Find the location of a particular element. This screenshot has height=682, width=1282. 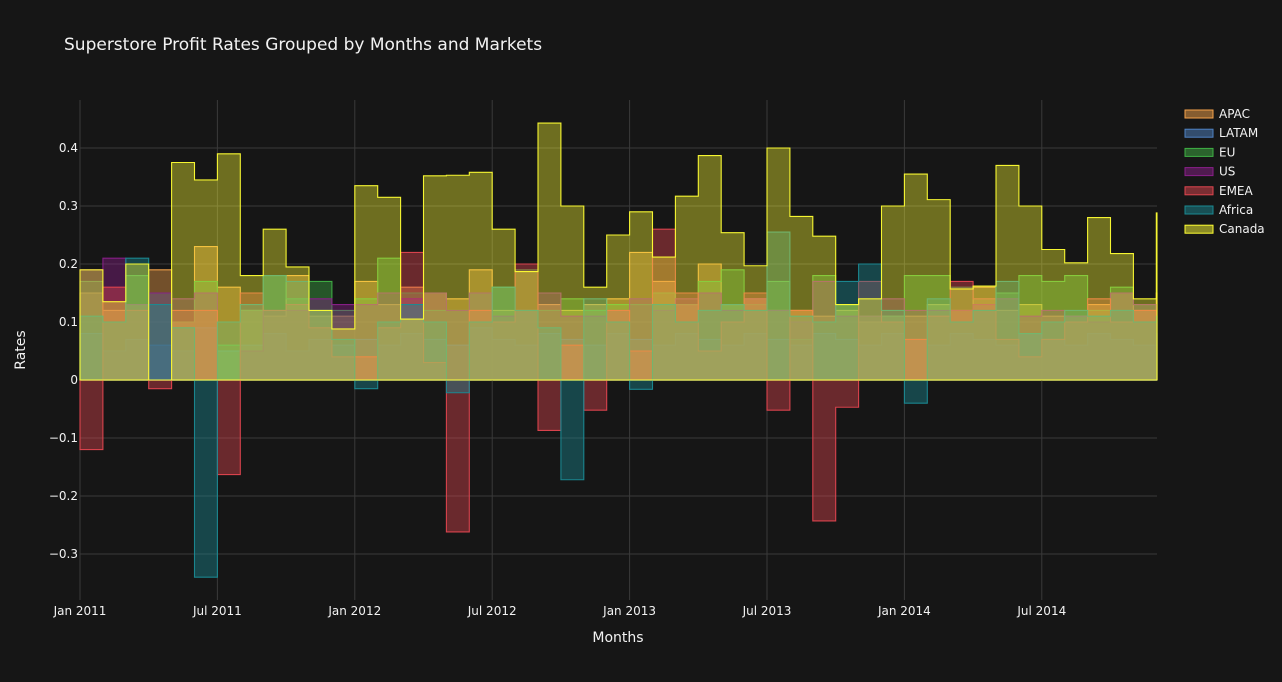

x-tick-label: Jul 2014 is located at coordinates (1041, 611).